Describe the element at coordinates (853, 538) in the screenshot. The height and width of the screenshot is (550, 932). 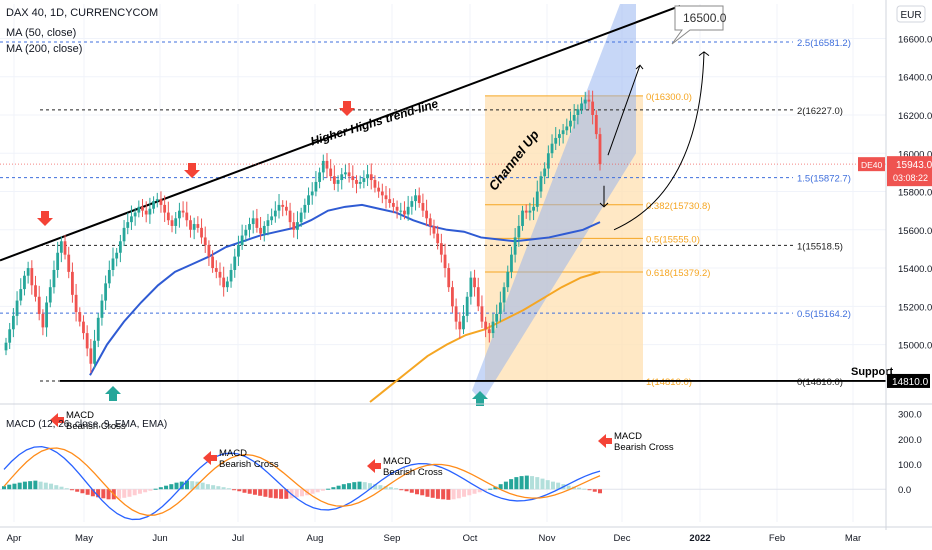
I see `time-tick-label: Mar` at that location.